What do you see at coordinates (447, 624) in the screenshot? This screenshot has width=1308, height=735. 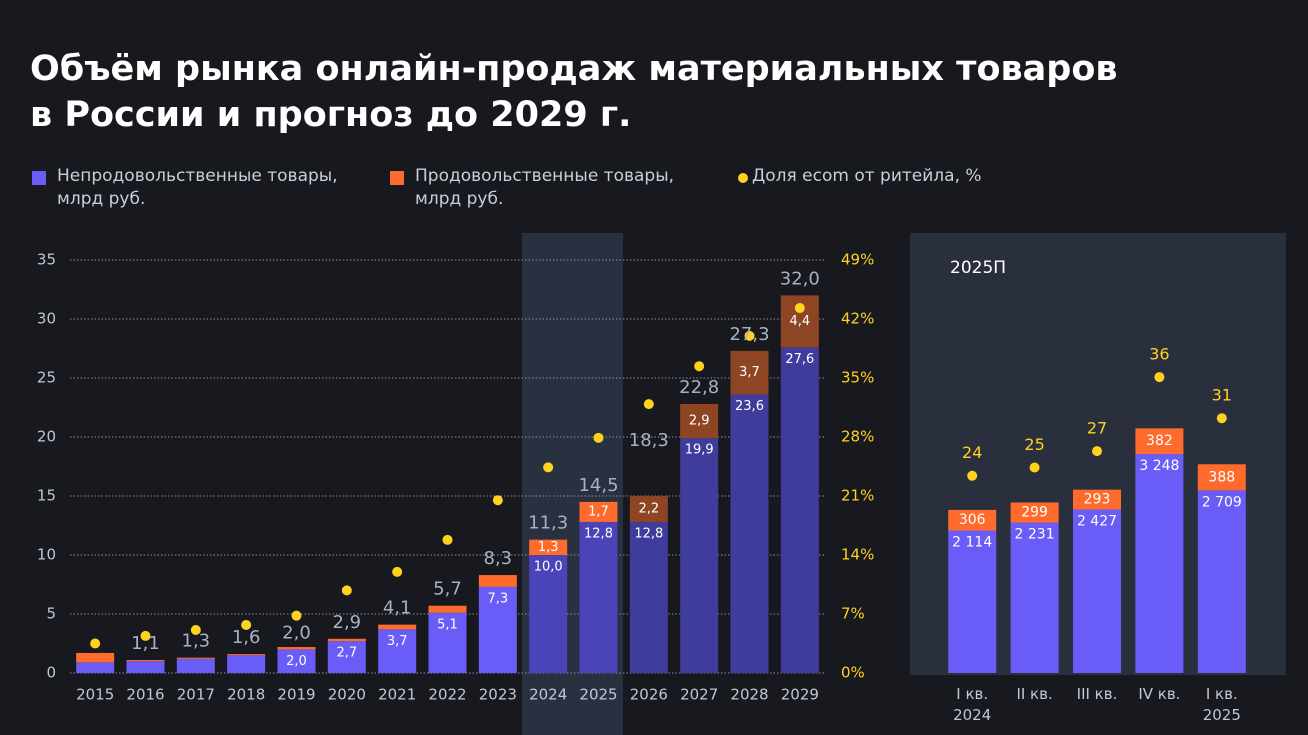 I see `bar-value-label: 5,1` at bounding box center [447, 624].